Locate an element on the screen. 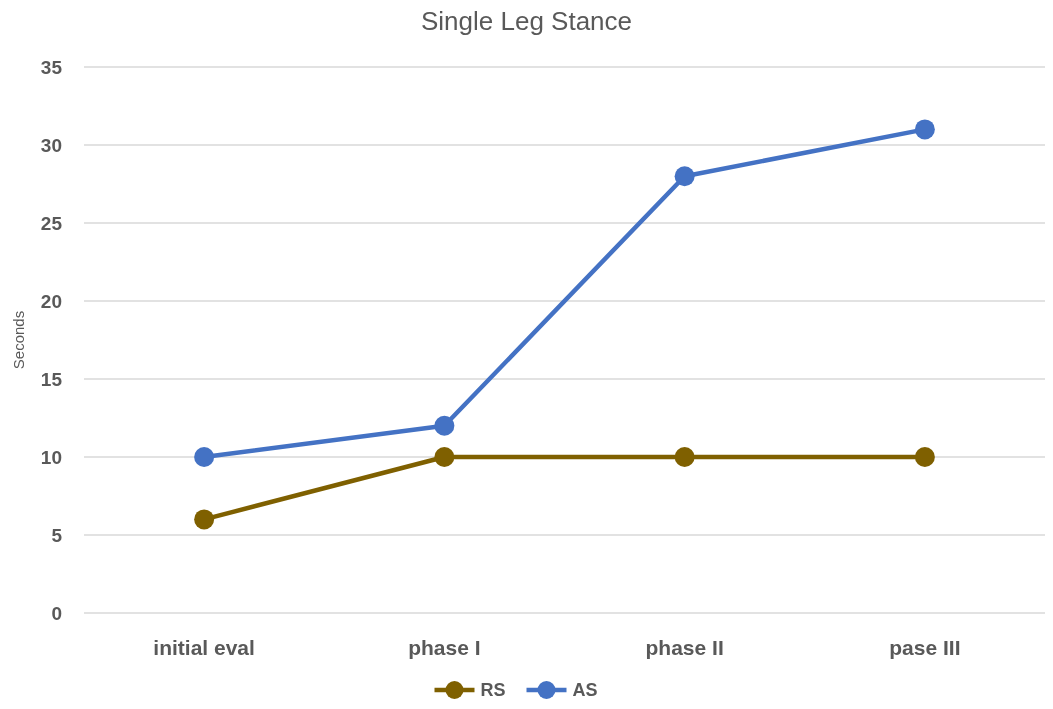  chart-title: Single Leg Stance is located at coordinates (526, 21).